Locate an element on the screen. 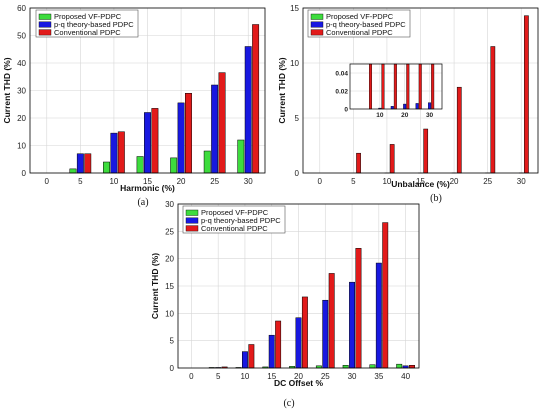 Image resolution: width=550 pixels, height=414 pixels. panel-caption: (a) is located at coordinates (142, 202).